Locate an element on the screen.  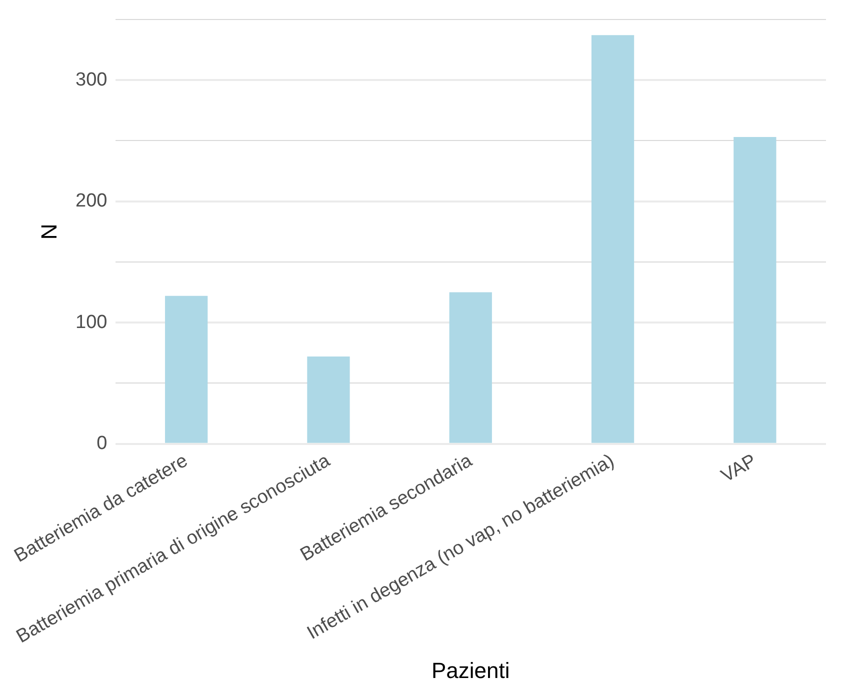
y-tick-label: 0 is located at coordinates (102, 443).